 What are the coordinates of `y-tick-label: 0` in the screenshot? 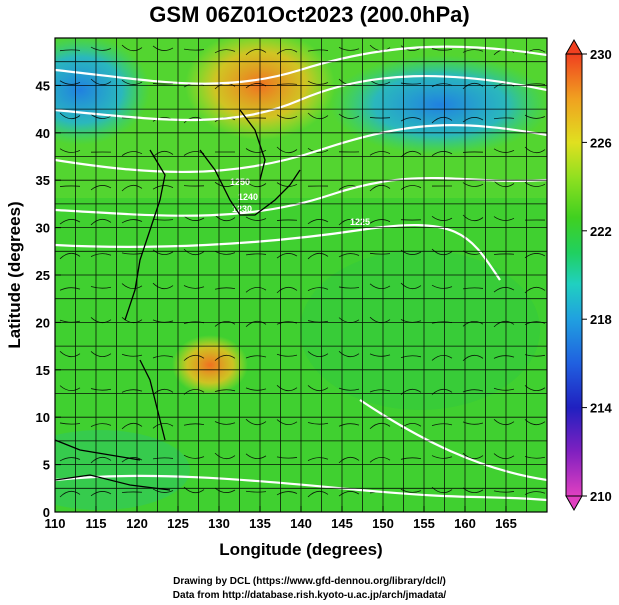 It's located at (46, 512).